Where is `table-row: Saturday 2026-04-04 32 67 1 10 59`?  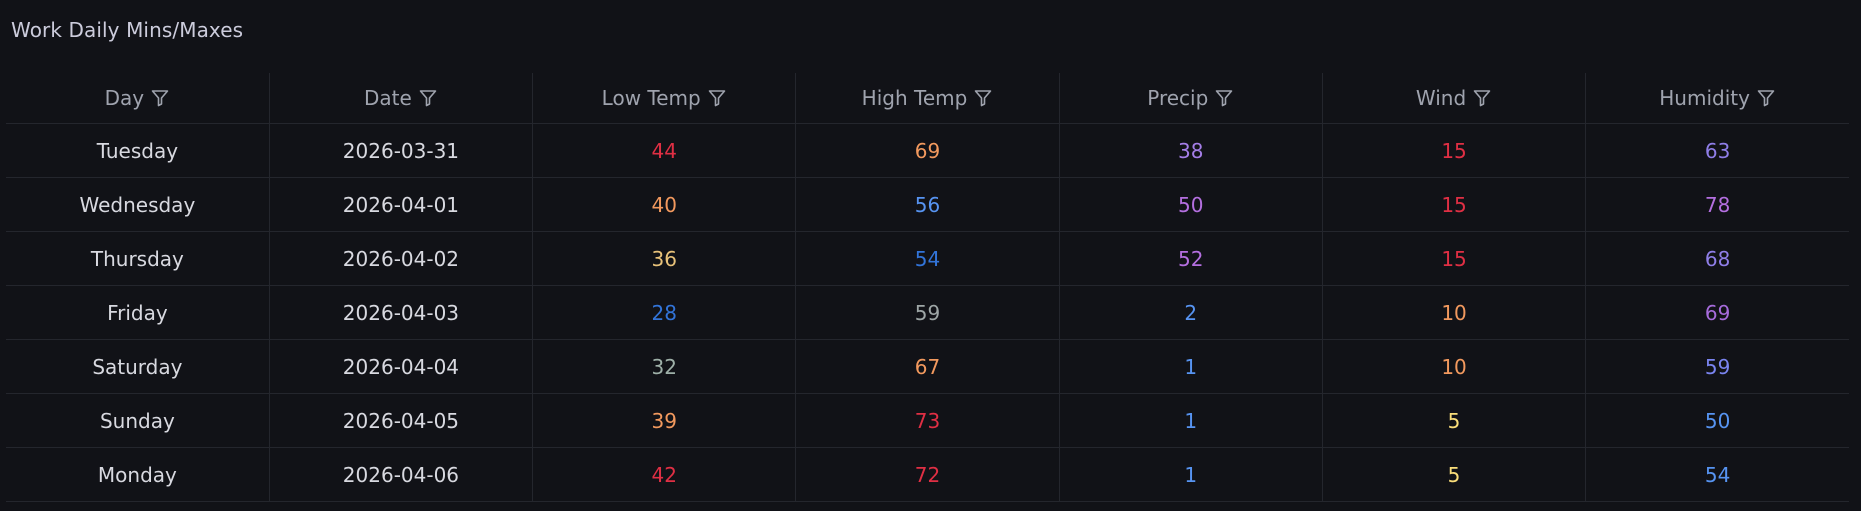 table-row: Saturday 2026-04-04 32 67 1 10 59 is located at coordinates (927, 366).